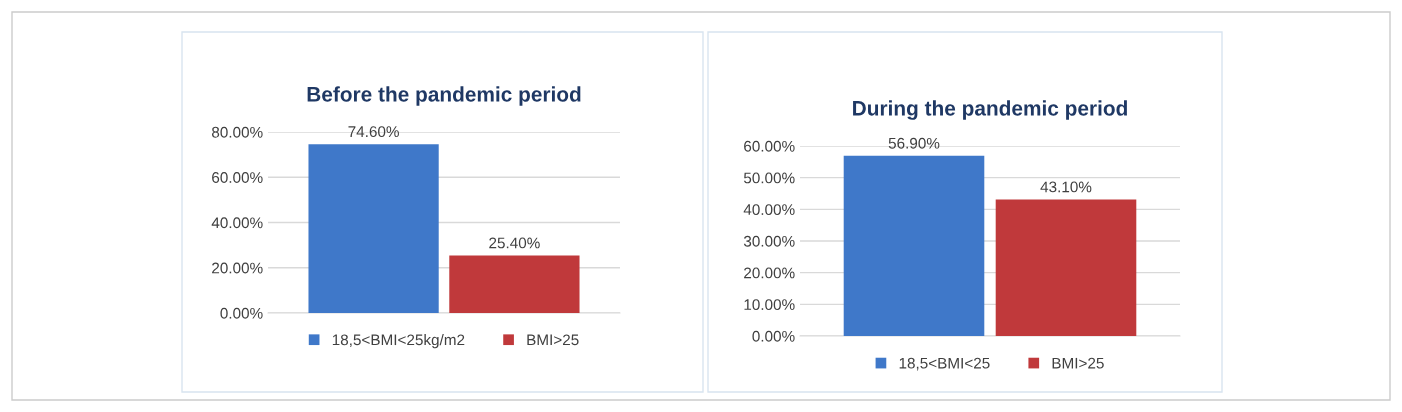 This screenshot has width=1402, height=412. I want to click on data-label: 74.60%, so click(373, 132).